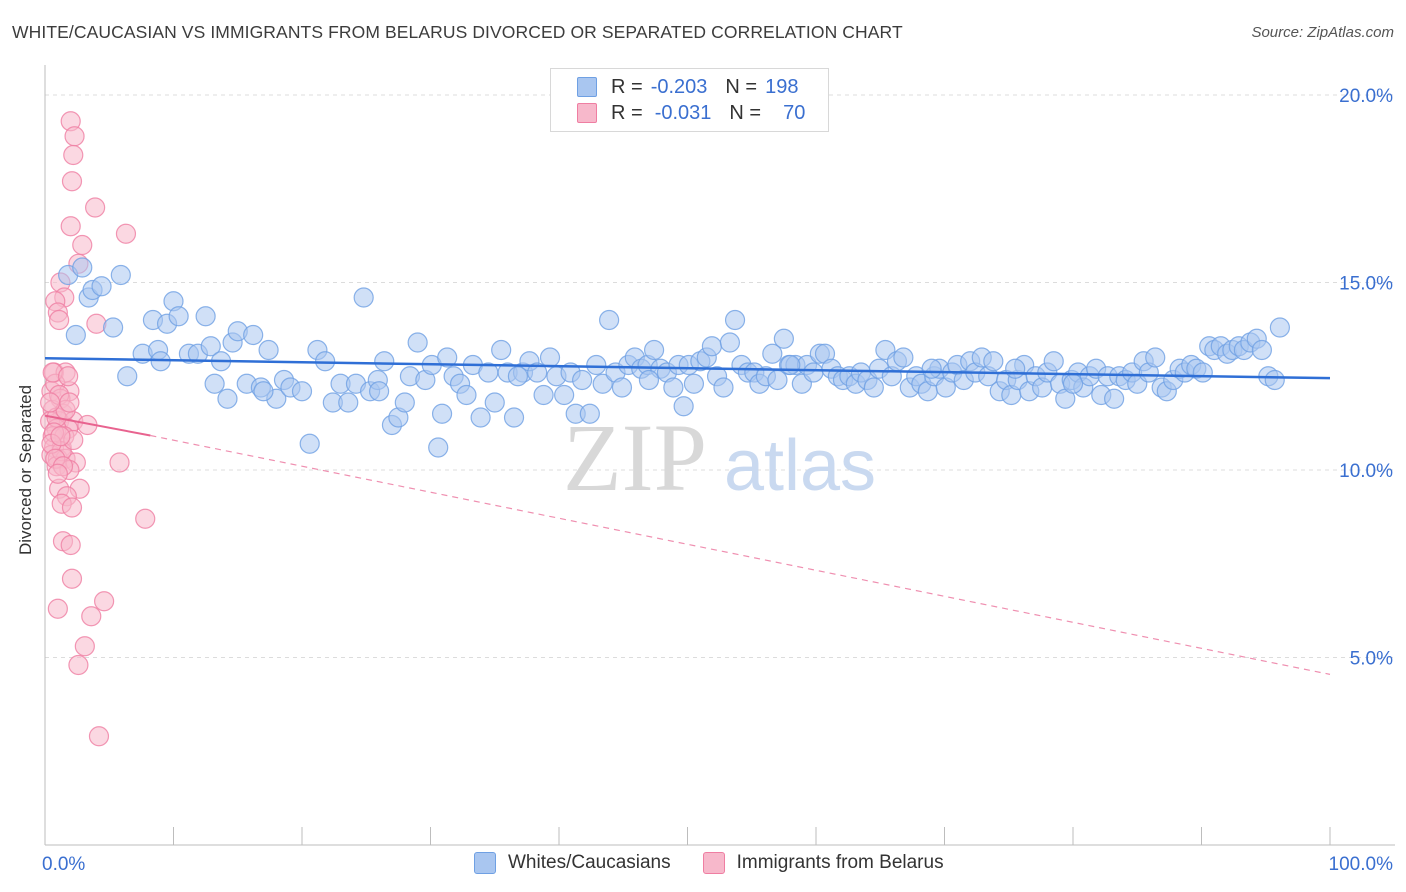  Describe the element at coordinates (98, 429) in the screenshot. I see `belarus-points` at that location.